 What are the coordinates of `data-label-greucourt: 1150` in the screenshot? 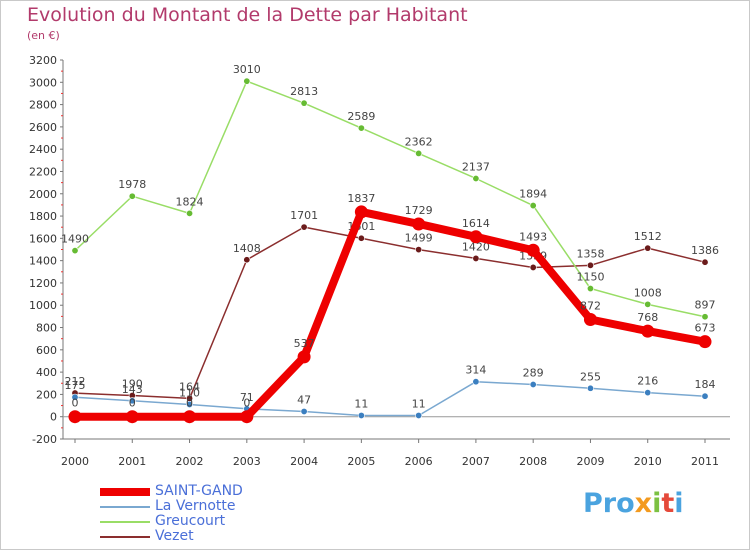 It's located at (590, 277).